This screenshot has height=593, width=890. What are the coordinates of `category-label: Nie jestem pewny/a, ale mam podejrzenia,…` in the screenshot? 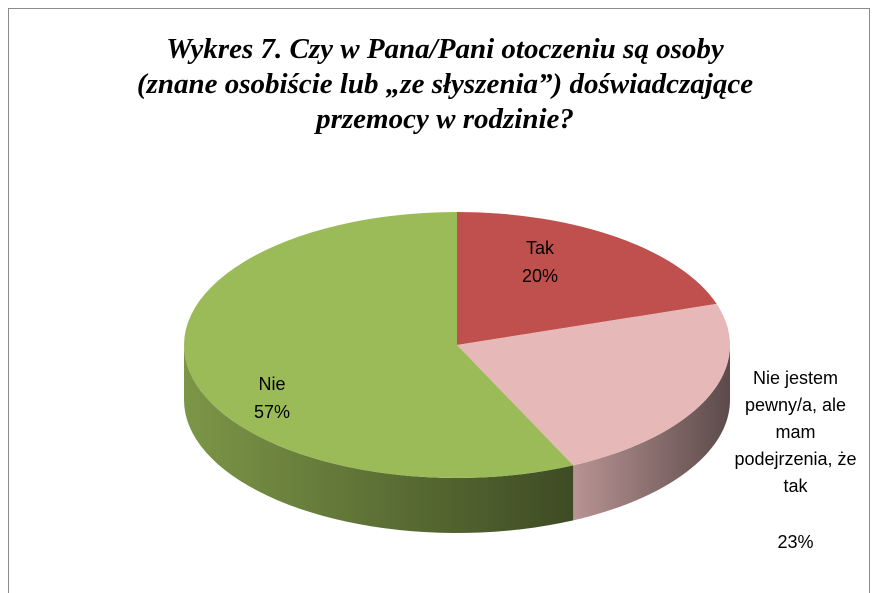 It's located at (795, 432).